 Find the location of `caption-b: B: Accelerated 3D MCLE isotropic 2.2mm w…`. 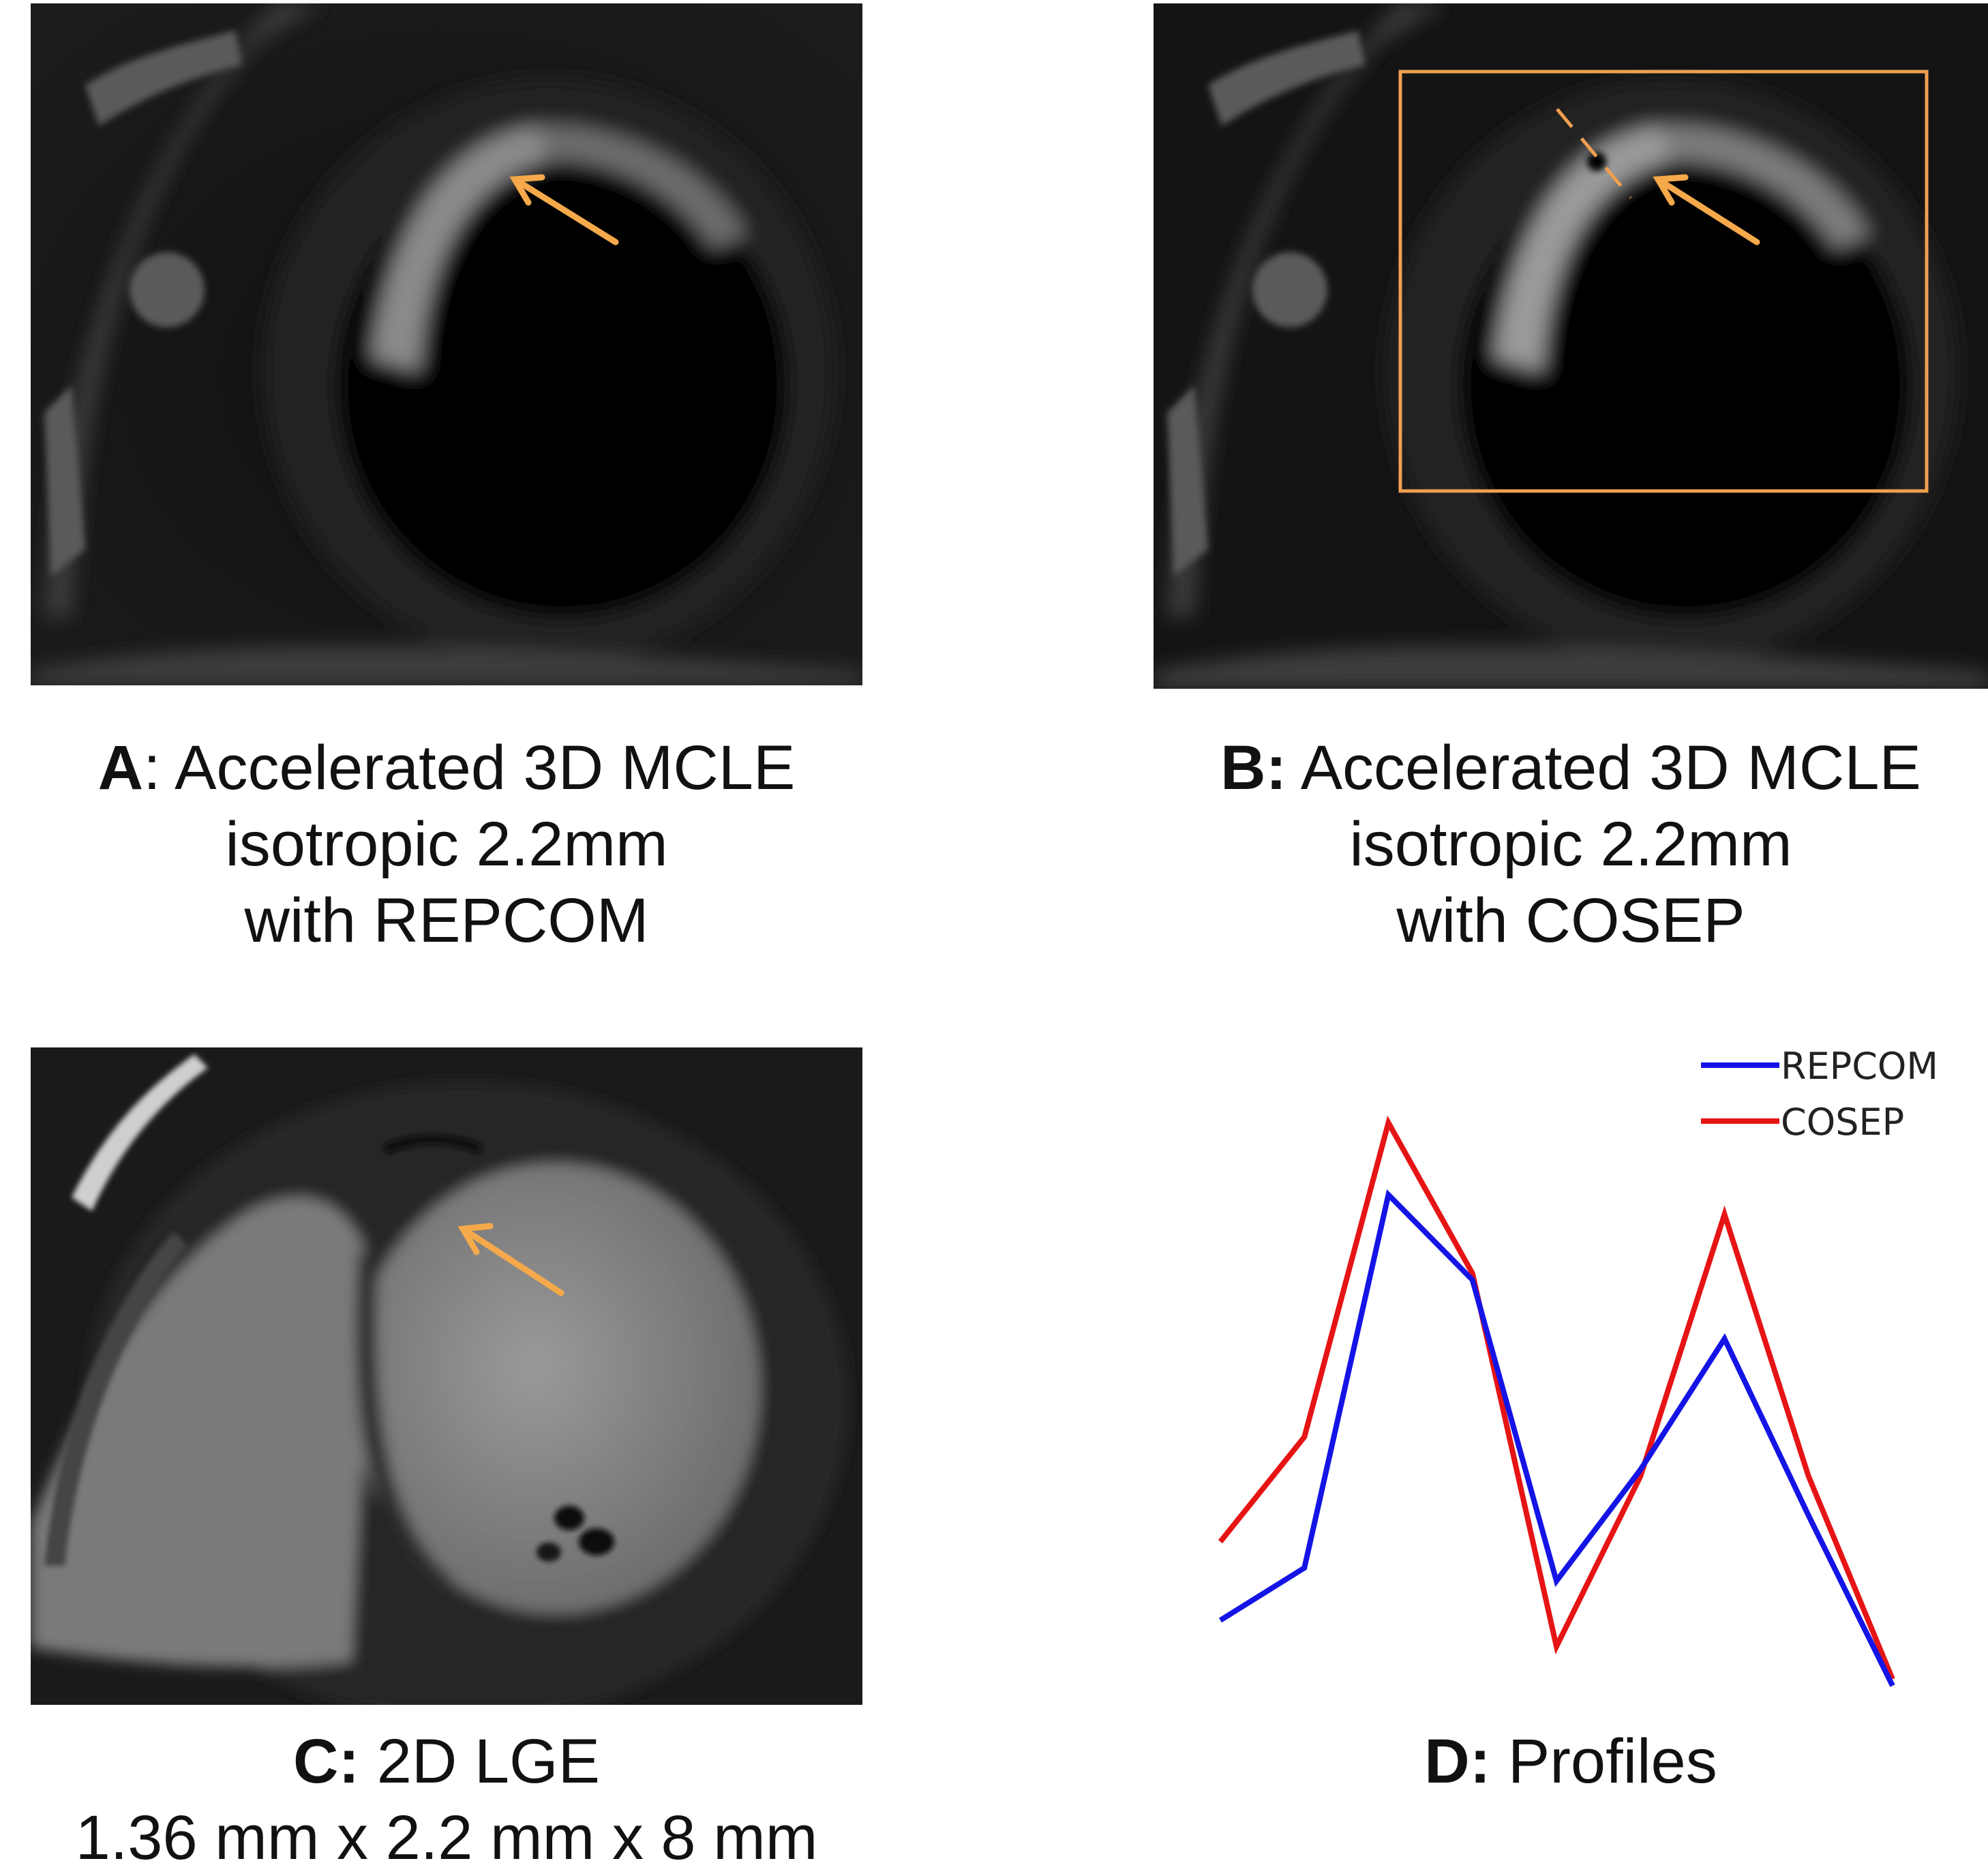

caption-b: B: Accelerated 3D MCLE isotropic 2.2mm w… is located at coordinates (1570, 844).